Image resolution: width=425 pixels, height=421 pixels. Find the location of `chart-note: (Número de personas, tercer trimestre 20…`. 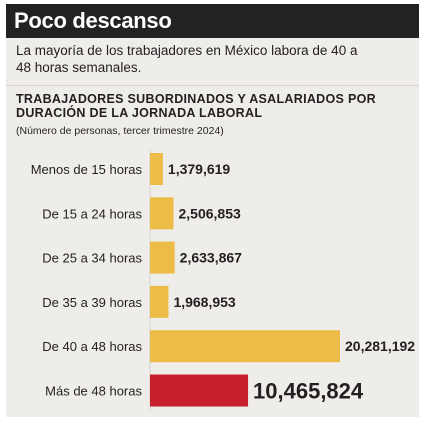

chart-note: (Número de personas, tercer trimestre 20… is located at coordinates (120, 131).